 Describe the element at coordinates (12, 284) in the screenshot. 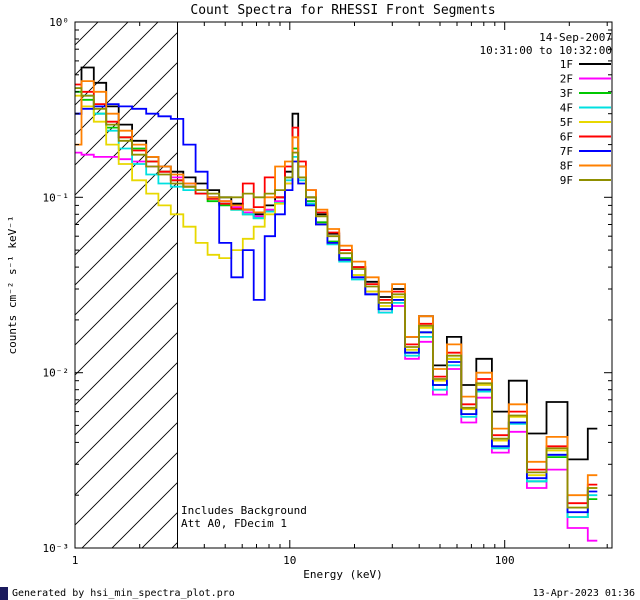

I see `y-axis-label: counts cm⁻² s⁻¹ keV⁻¹` at that location.